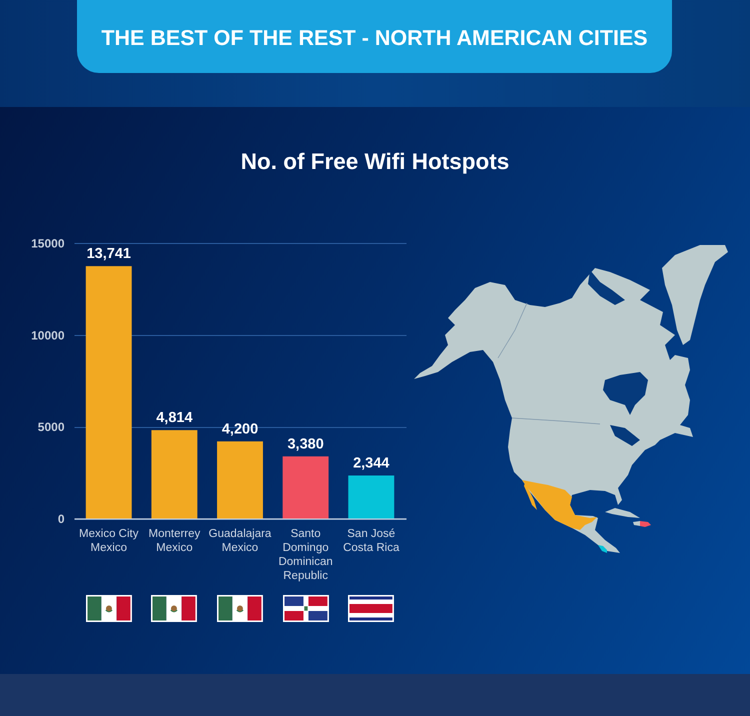 This screenshot has height=716, width=750. Describe the element at coordinates (174, 541) in the screenshot. I see `x-tick-label: Monterrey Mexico` at that location.